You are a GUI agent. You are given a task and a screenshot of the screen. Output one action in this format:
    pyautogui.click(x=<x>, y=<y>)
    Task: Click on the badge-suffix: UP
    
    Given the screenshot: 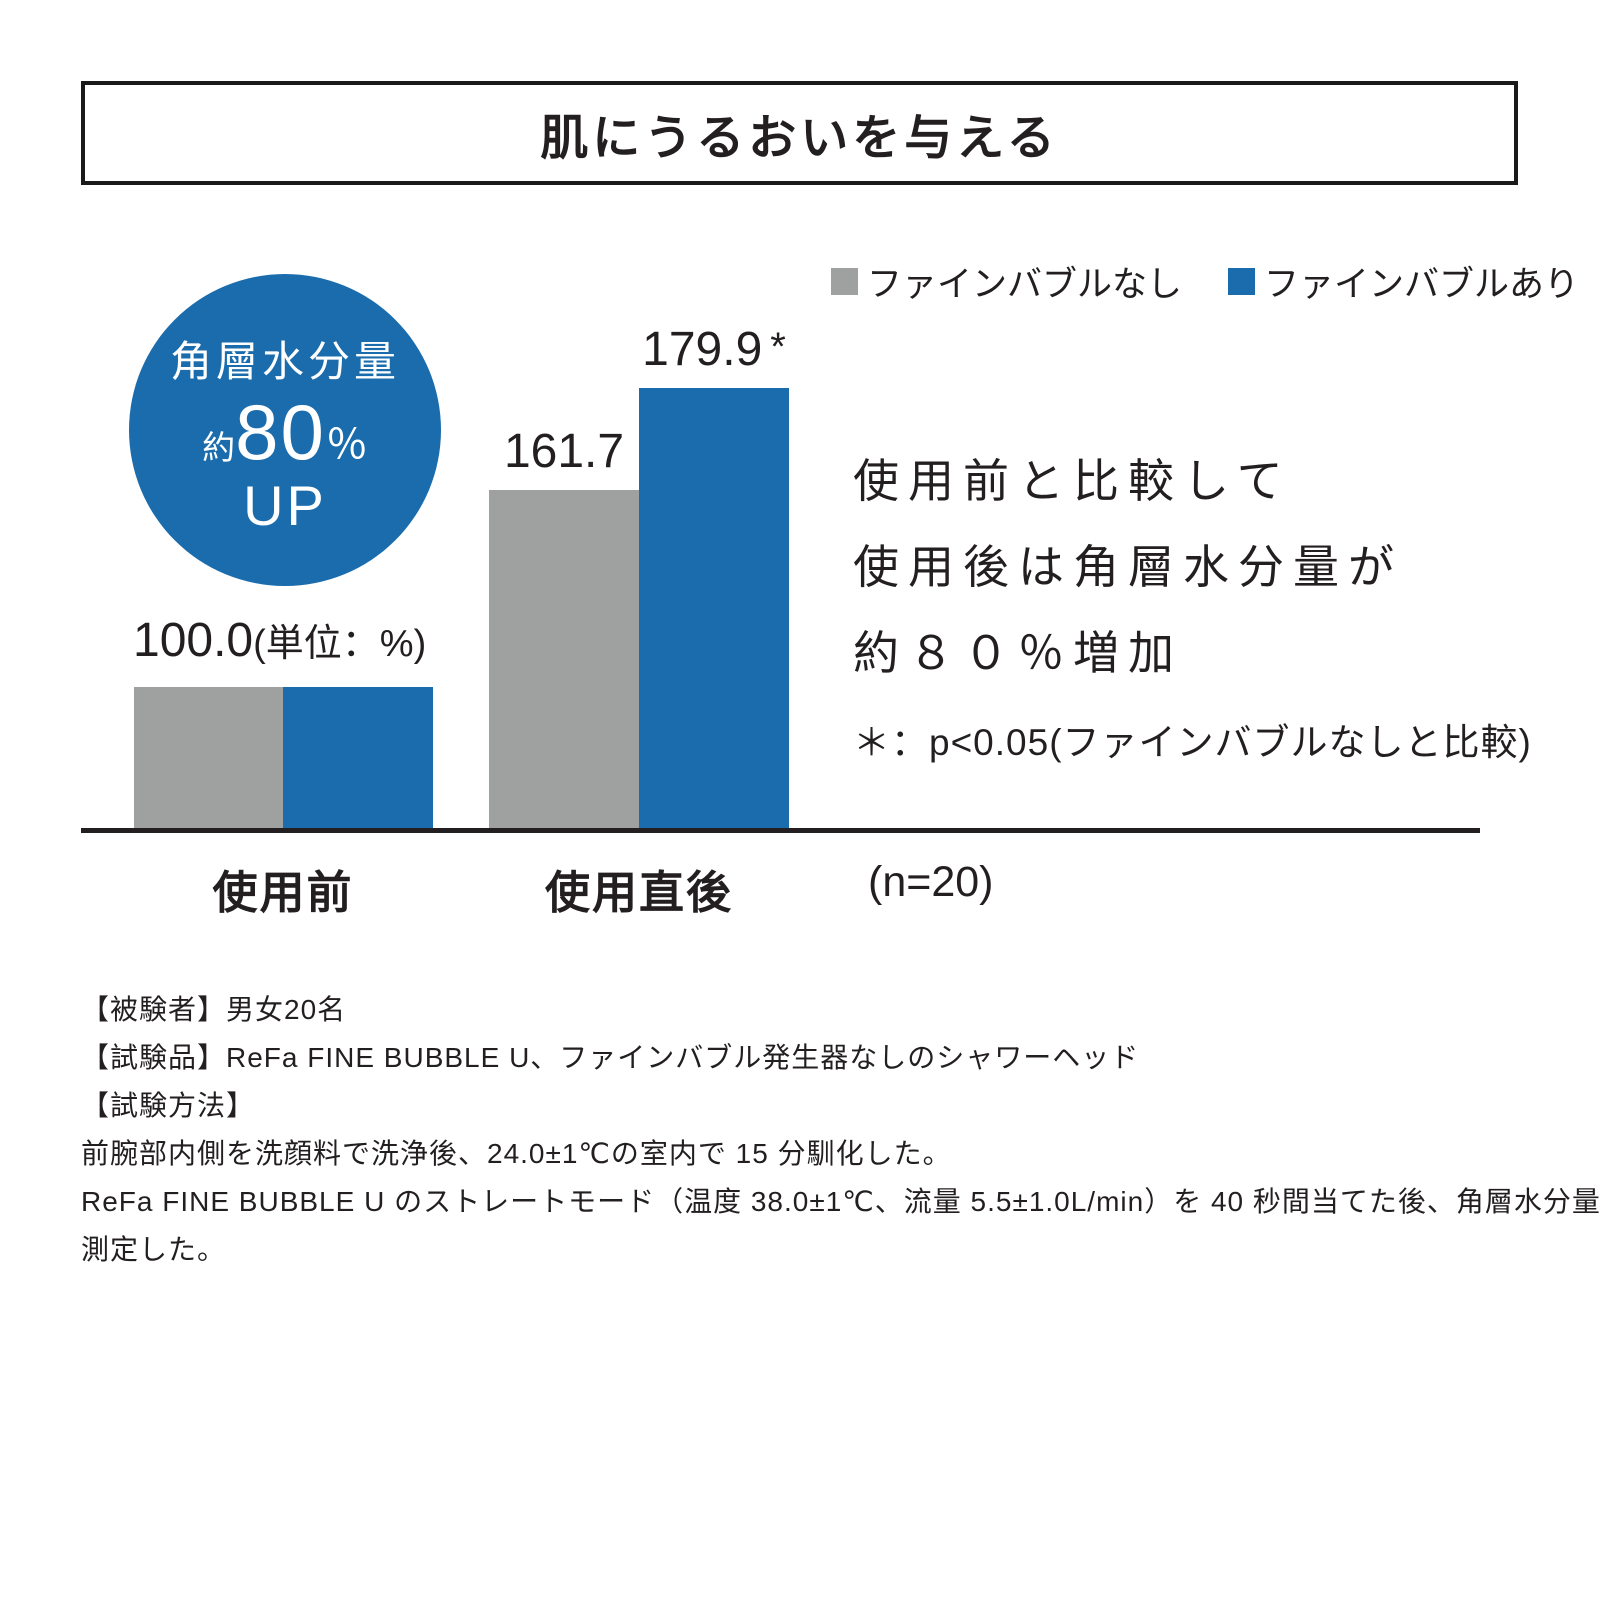 What is the action you would take?
    pyautogui.click(x=285, y=505)
    